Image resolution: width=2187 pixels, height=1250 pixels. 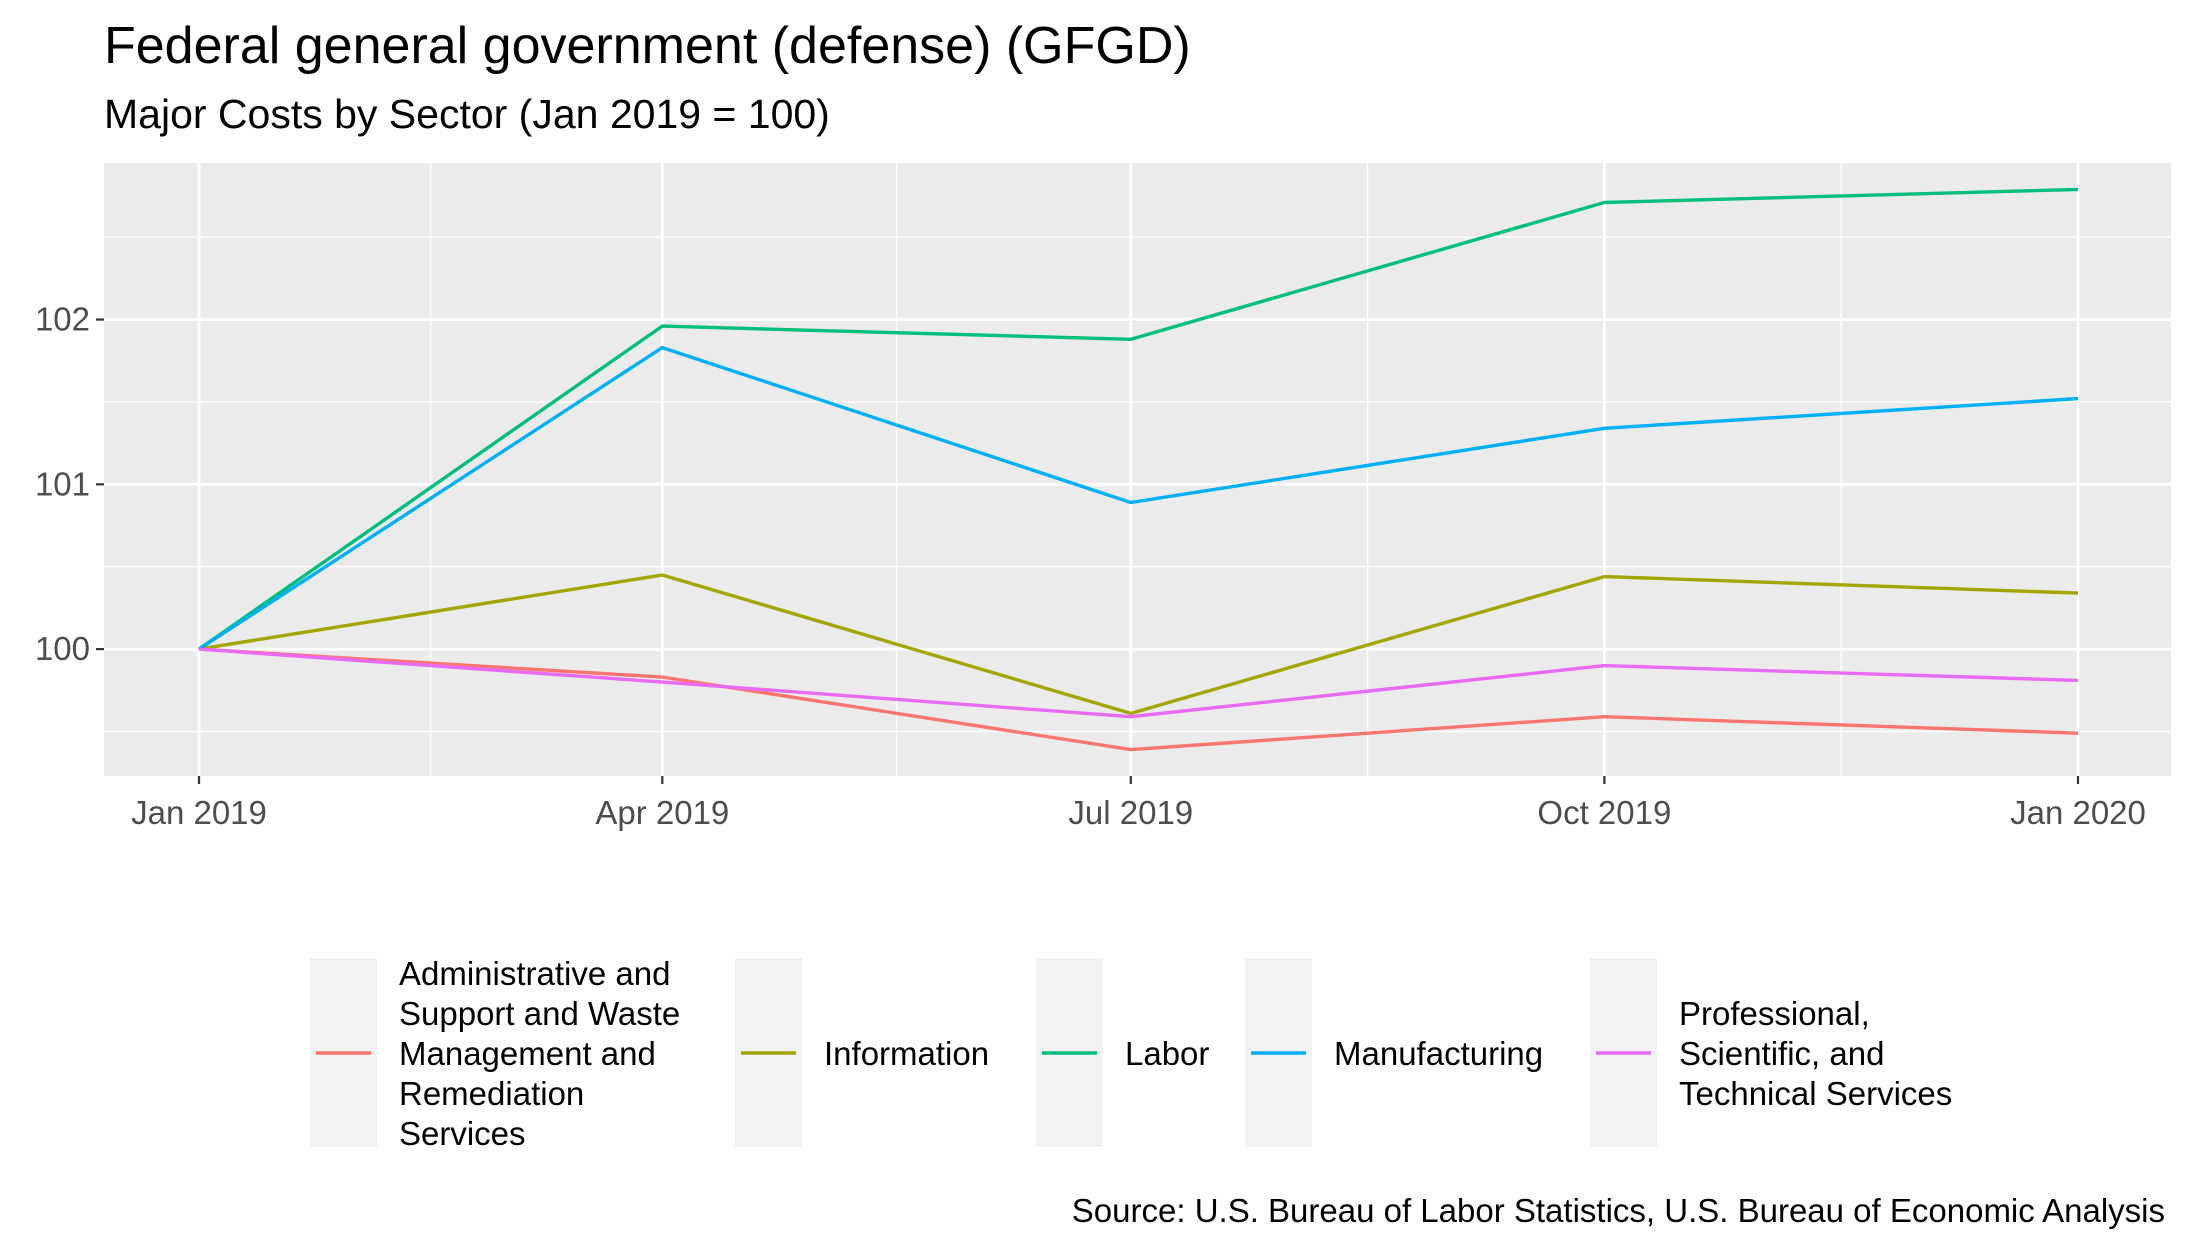 I want to click on x-tick-label: Jul 2019, so click(x=1130, y=812).